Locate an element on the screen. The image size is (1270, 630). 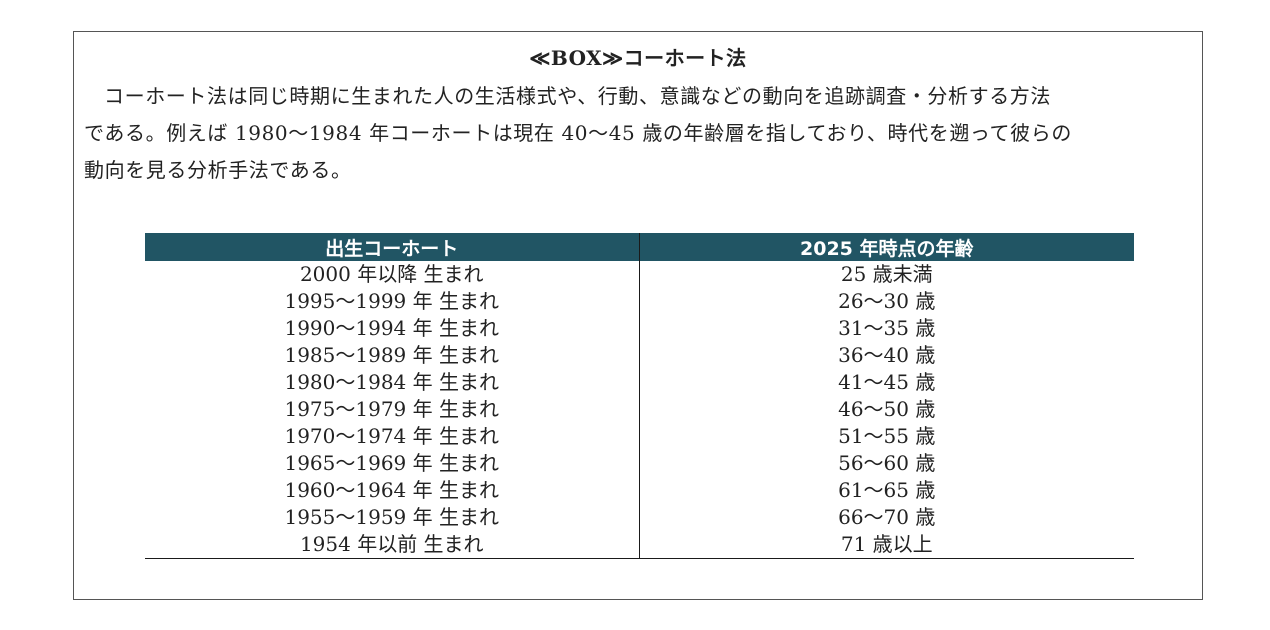
paragraph-line-3: 動向を見る分析手法である。 is located at coordinates (218, 170).